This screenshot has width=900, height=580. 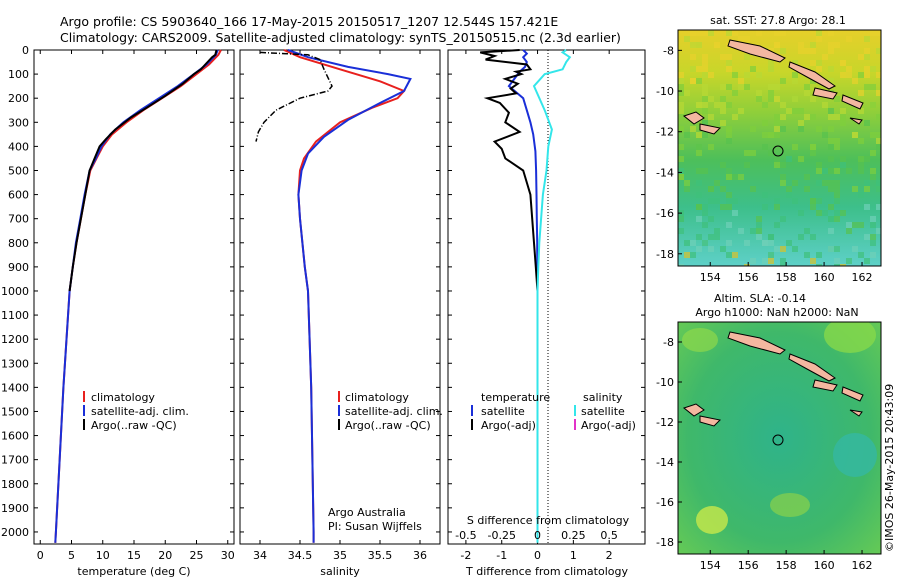 I want to click on map-x-label: 158, so click(x=786, y=277).